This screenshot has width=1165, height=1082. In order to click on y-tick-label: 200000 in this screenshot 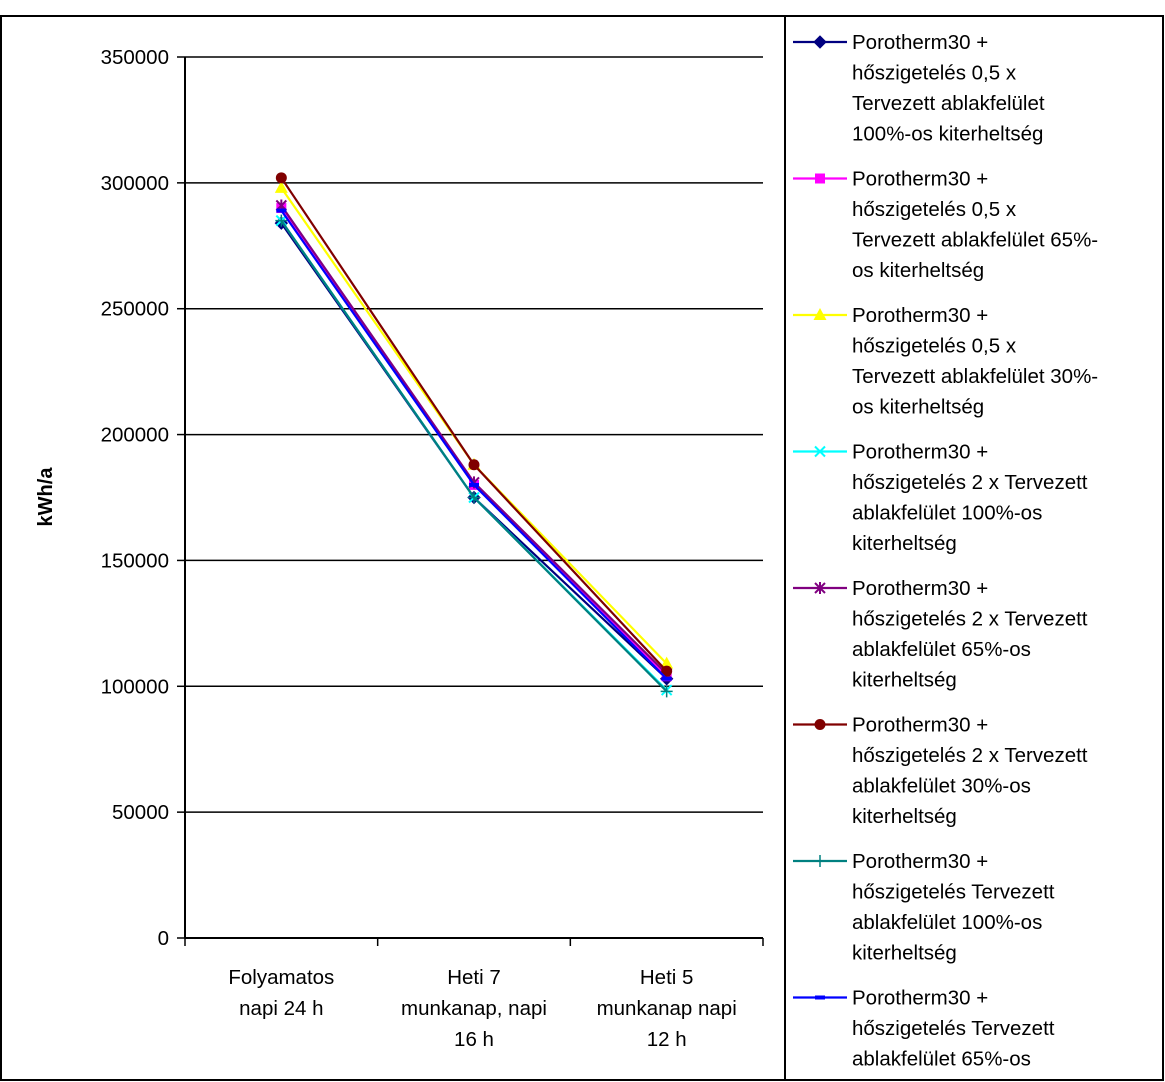, I will do `click(135, 435)`.